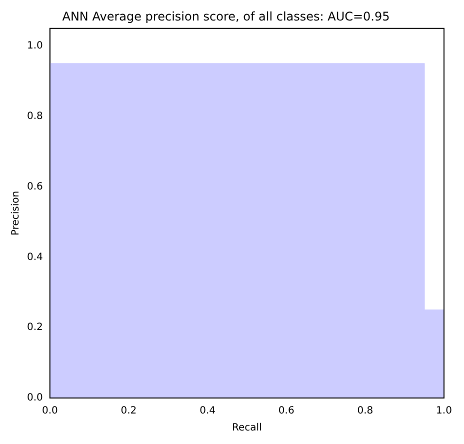  What do you see at coordinates (128, 411) in the screenshot?
I see `x-tick-label: 0.2` at bounding box center [128, 411].